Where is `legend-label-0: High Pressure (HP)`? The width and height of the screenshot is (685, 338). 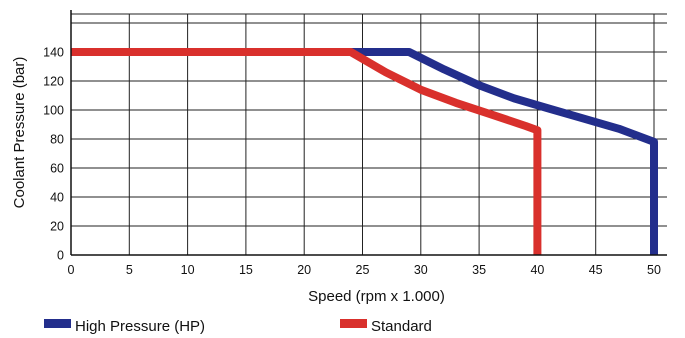
legend-label-0: High Pressure (HP) is located at coordinates (140, 326).